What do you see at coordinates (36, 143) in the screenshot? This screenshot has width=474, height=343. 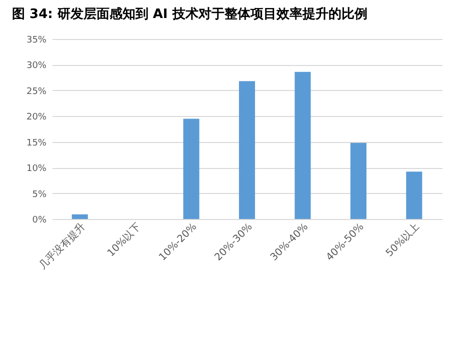 I see `y-tick-label: 15%` at bounding box center [36, 143].